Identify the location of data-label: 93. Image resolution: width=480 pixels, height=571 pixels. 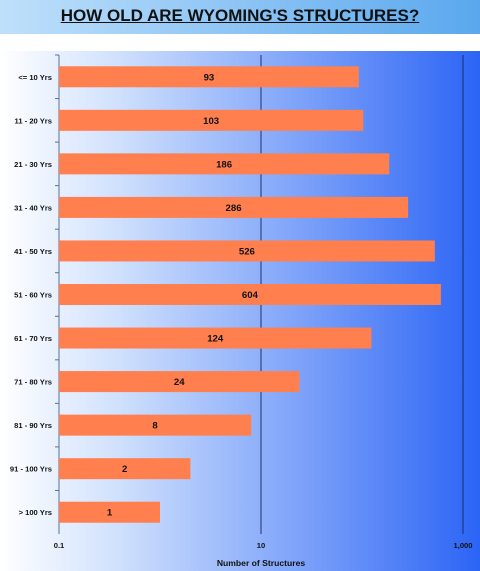
(209, 77).